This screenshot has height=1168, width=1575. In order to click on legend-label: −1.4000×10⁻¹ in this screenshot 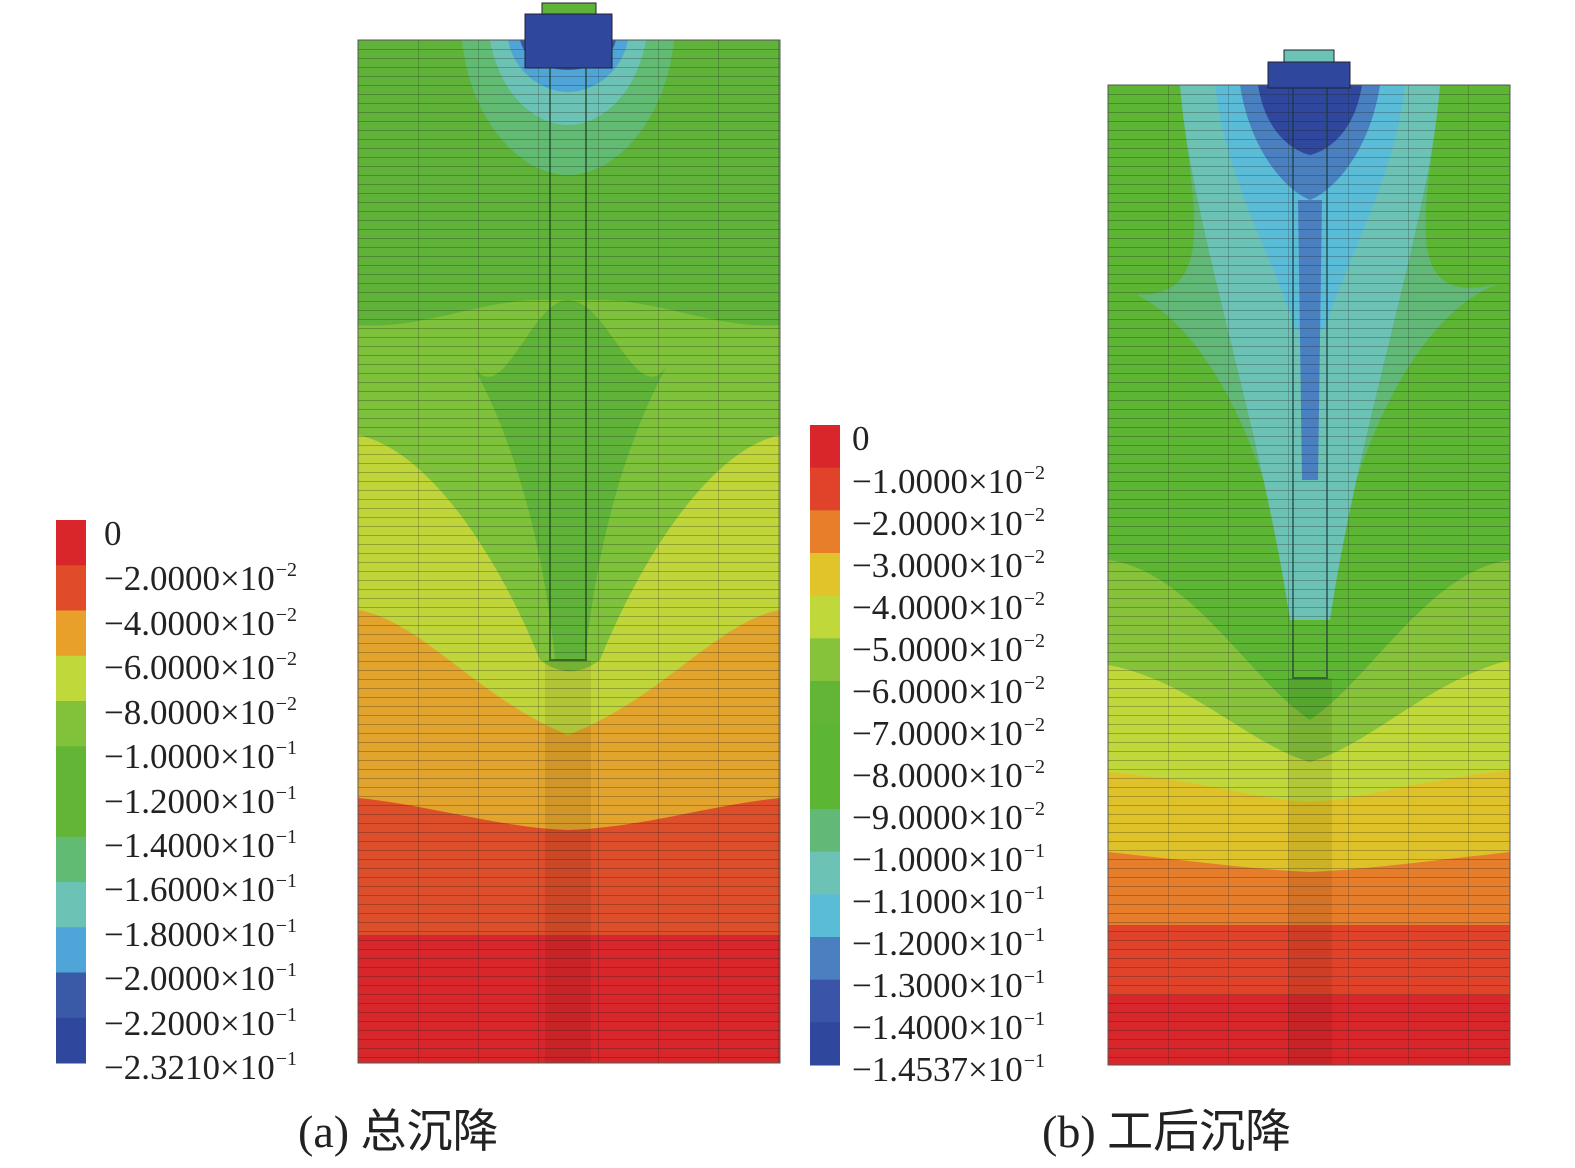, I will do `click(200, 845)`.